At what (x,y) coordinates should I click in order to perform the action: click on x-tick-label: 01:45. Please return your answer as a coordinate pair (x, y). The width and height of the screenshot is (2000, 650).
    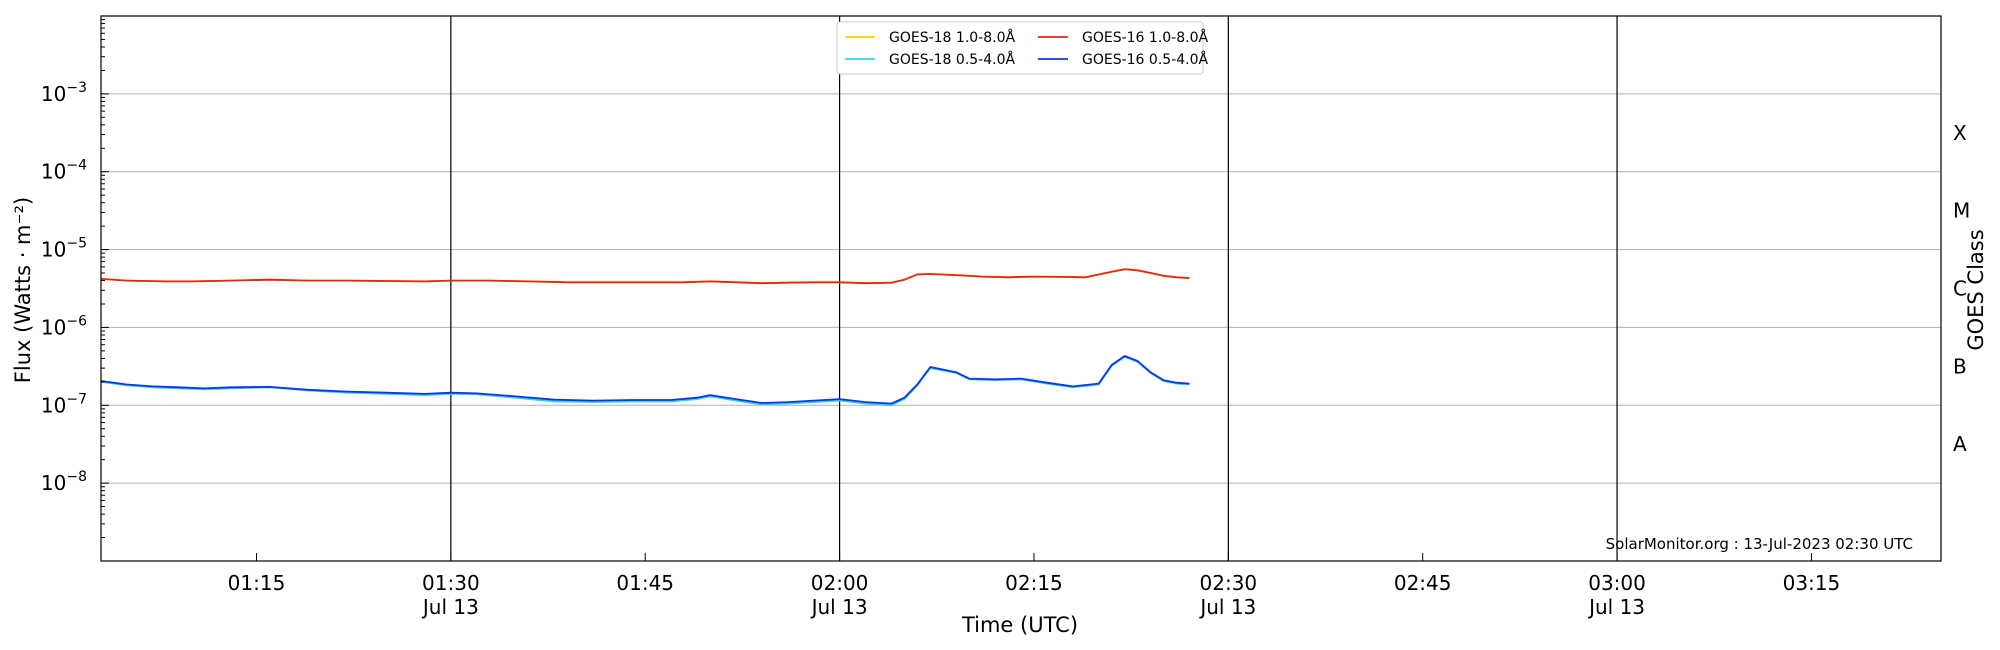
    Looking at the image, I should click on (645, 583).